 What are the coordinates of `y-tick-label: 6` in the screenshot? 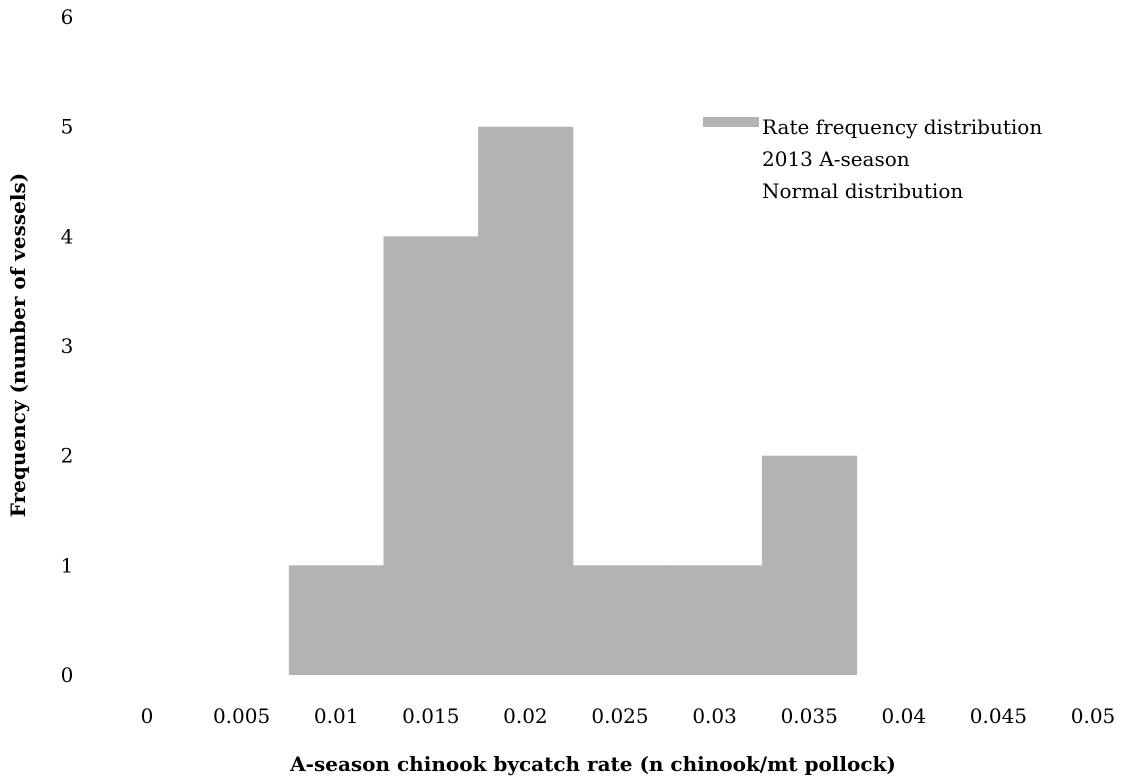 It's located at (67, 17).